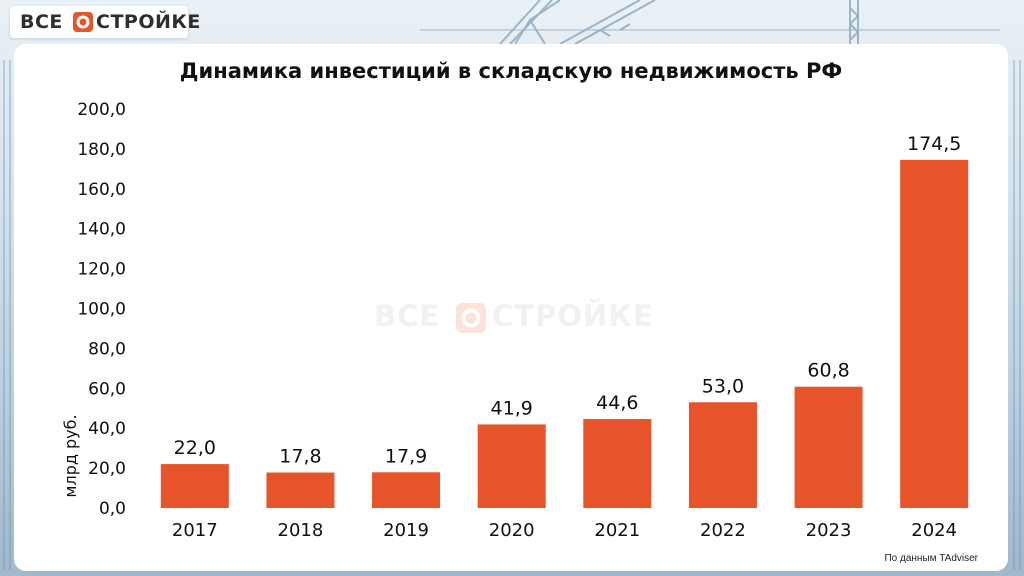 Image resolution: width=1024 pixels, height=576 pixels. What do you see at coordinates (148, 22) in the screenshot?
I see `logo-text-right: СТРОЙКЕ` at bounding box center [148, 22].